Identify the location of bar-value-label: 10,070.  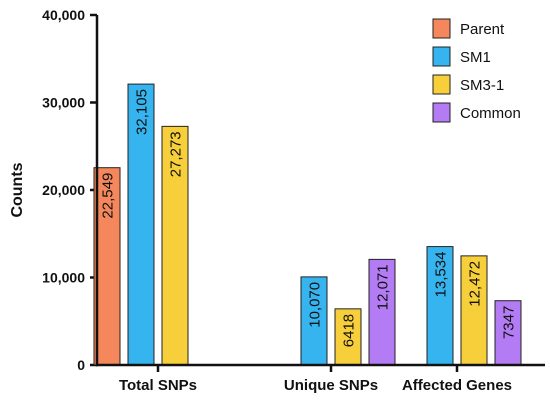
(315, 305).